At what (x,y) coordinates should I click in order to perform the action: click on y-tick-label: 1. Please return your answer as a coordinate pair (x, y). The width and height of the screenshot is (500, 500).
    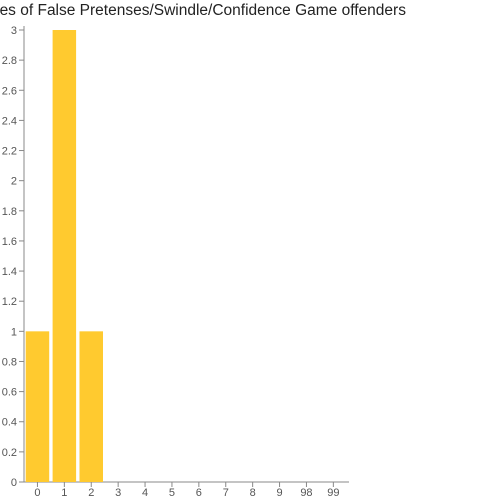
    Looking at the image, I should click on (14, 332).